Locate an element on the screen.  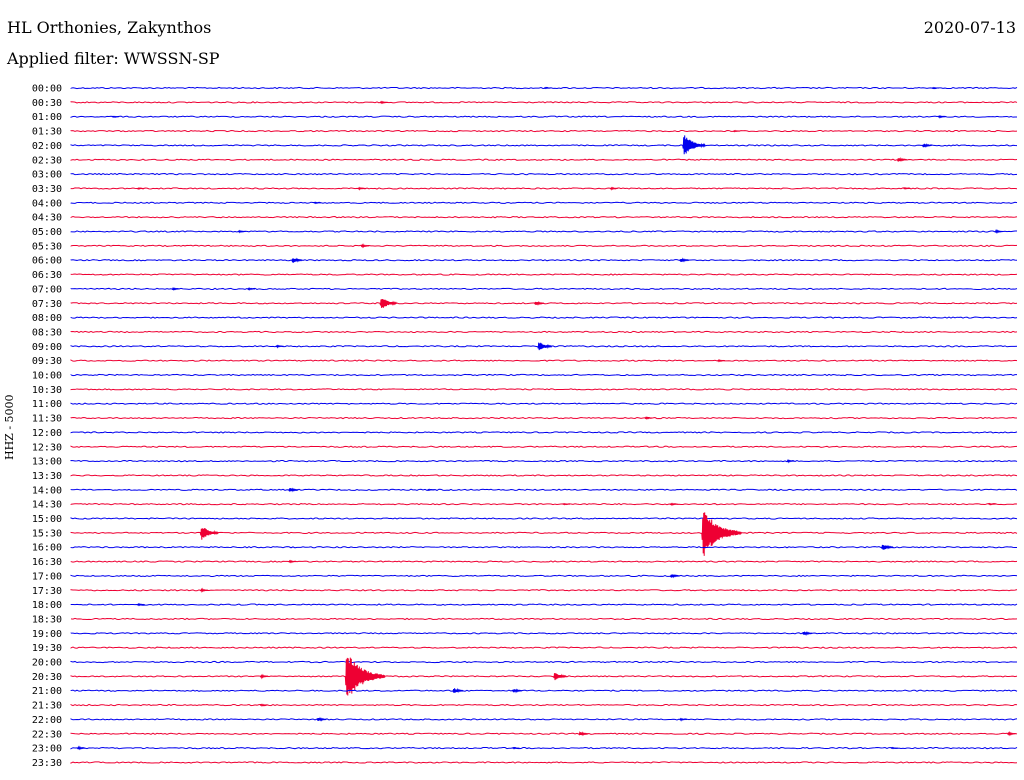
row-time-label: 11:00 is located at coordinates (47, 404).